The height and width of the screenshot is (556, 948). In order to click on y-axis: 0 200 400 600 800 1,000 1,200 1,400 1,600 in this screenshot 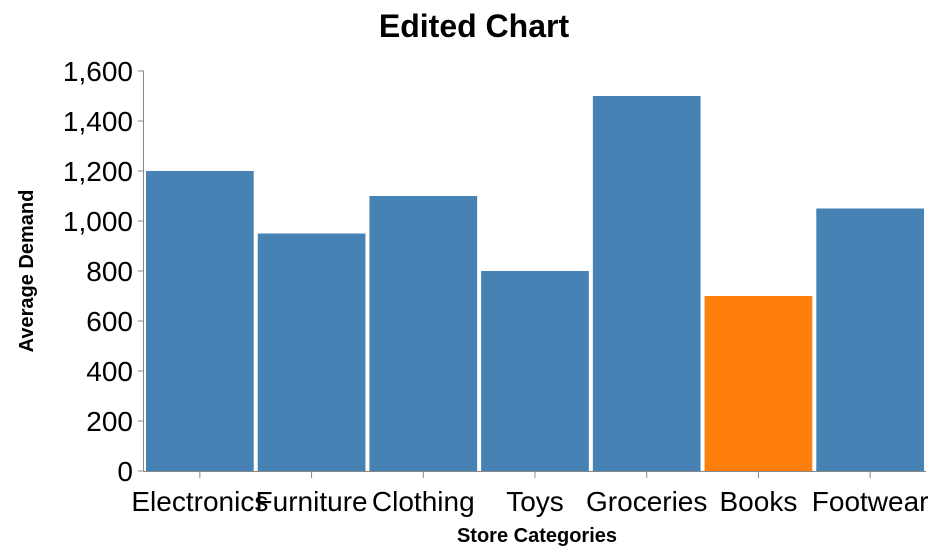, I will do `click(103, 271)`.